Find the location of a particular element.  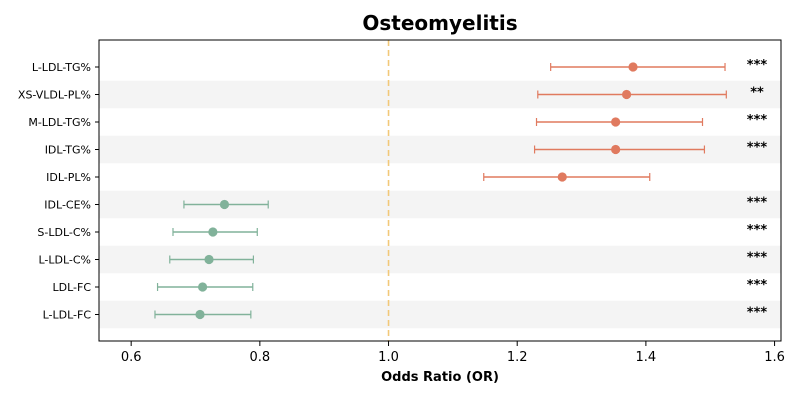

x-tick-label: 1.4 is located at coordinates (646, 357).